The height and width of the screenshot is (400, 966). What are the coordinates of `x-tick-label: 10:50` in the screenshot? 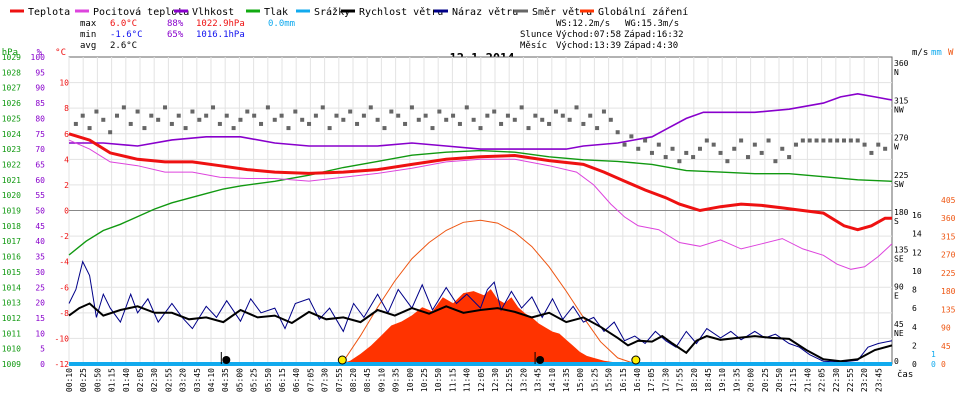 It's located at (438, 380).